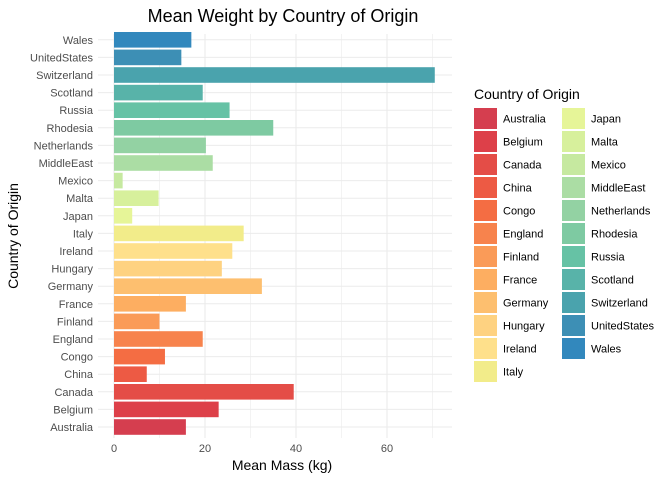 Image resolution: width=672 pixels, height=480 pixels. What do you see at coordinates (166, 409) in the screenshot?
I see `bar-belgium` at bounding box center [166, 409].